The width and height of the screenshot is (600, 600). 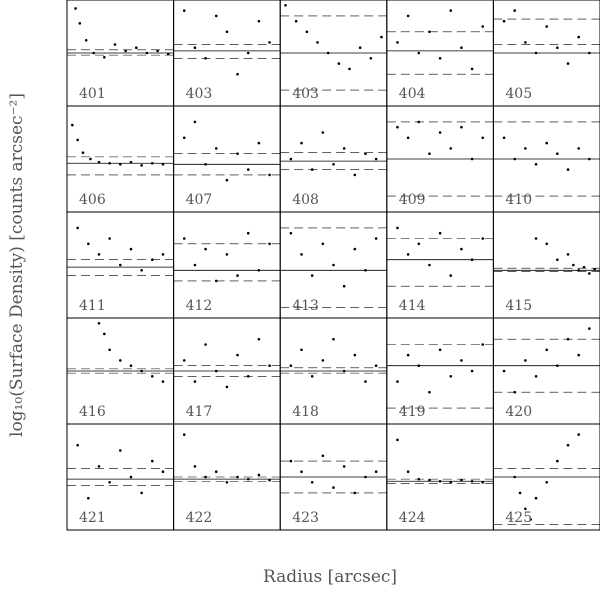 What do you see at coordinates (92, 518) in the screenshot?
I see `panel-label: 421` at bounding box center [92, 518].